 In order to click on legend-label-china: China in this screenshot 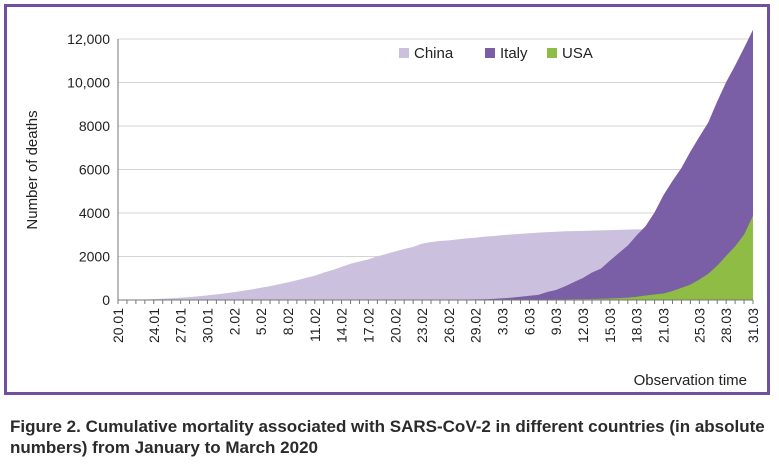, I will do `click(434, 53)`.